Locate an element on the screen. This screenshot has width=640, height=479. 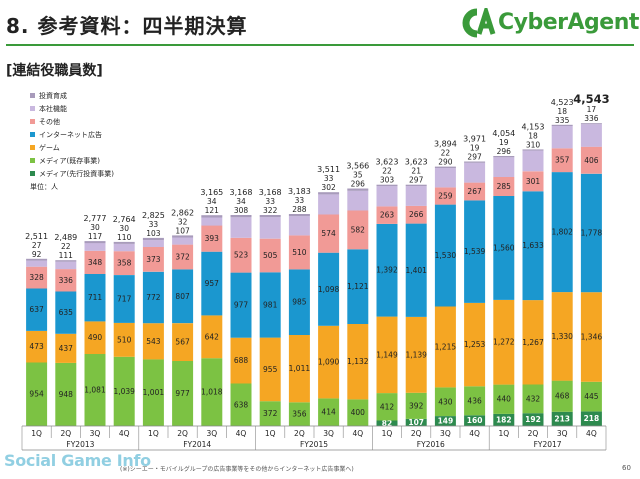
unit-label: 単位：人 is located at coordinates (44, 187).